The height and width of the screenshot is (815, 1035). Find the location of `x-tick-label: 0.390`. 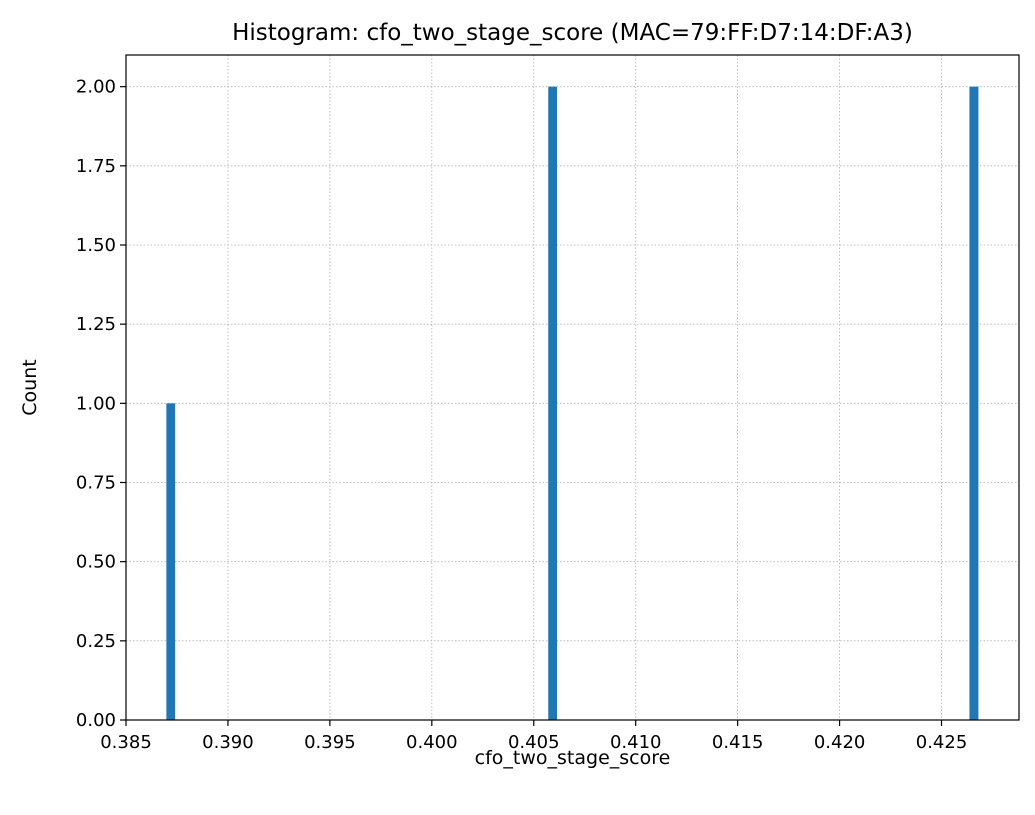

x-tick-label: 0.390 is located at coordinates (228, 742).